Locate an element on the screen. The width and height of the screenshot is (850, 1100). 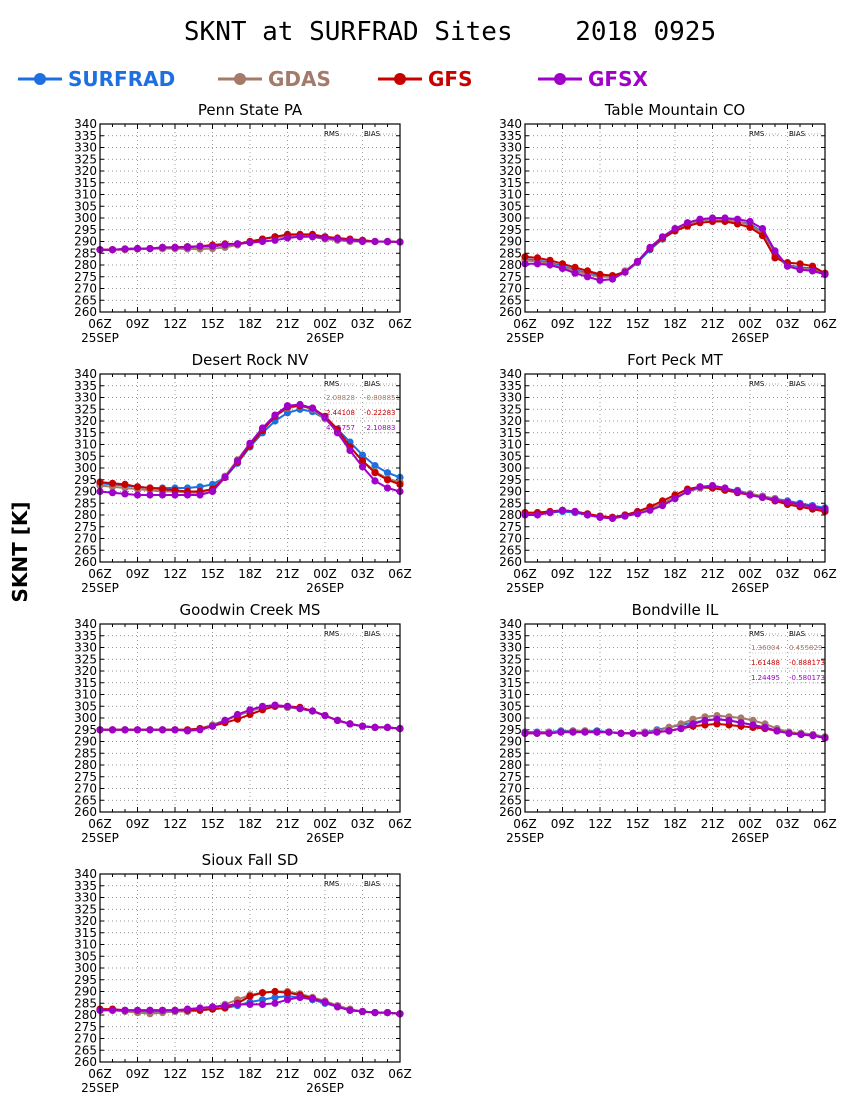
panel-title: Penn State PA is located at coordinates (250, 110).